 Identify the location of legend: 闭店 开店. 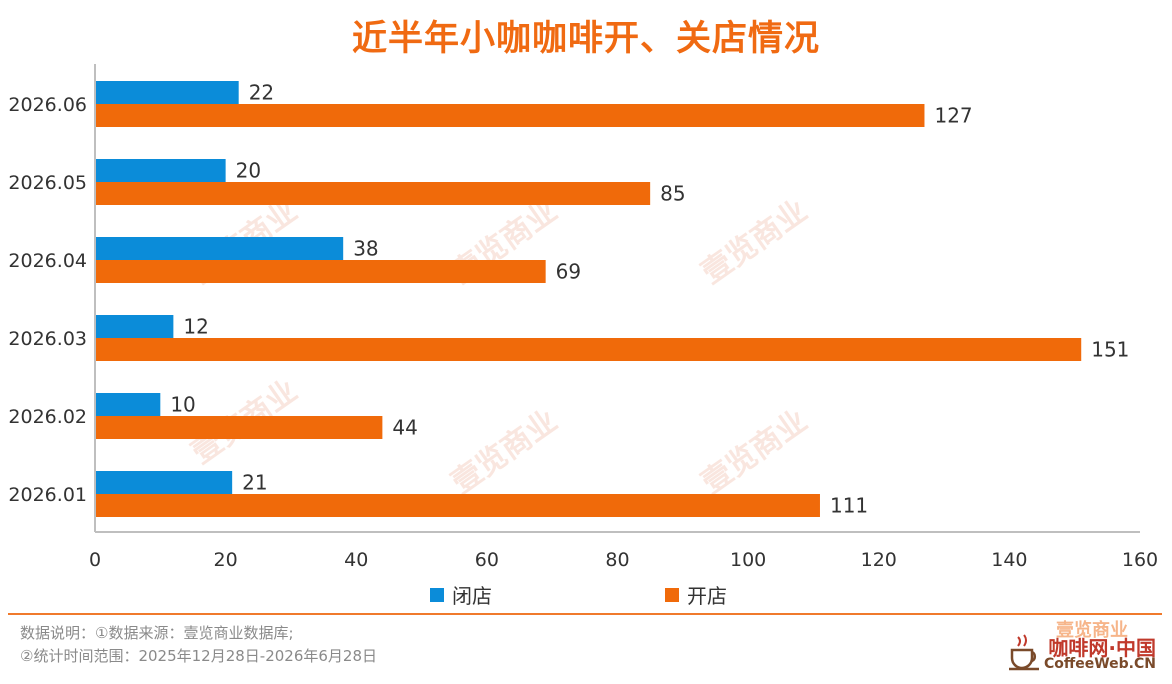
(578, 596).